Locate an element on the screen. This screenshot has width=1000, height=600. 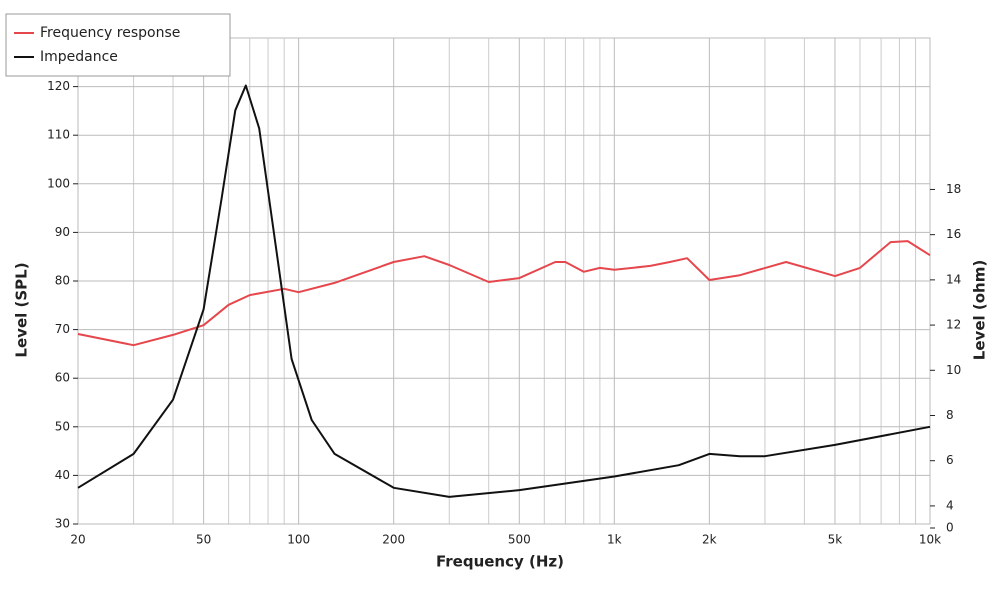
y-tick-label: 100 is located at coordinates (58, 183).